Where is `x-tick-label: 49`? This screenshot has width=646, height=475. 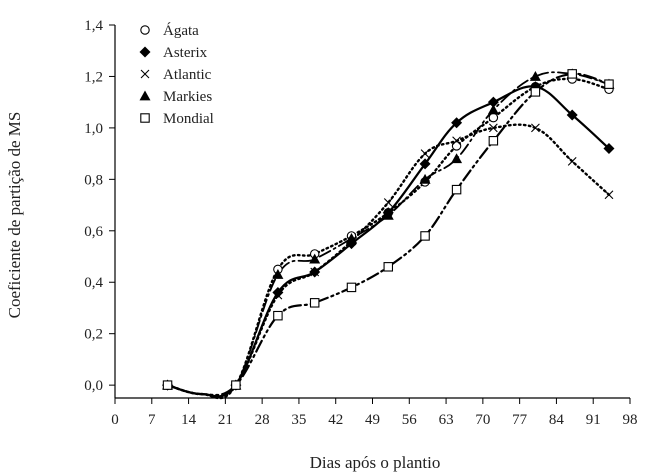 x-tick-label: 49 is located at coordinates (372, 420).